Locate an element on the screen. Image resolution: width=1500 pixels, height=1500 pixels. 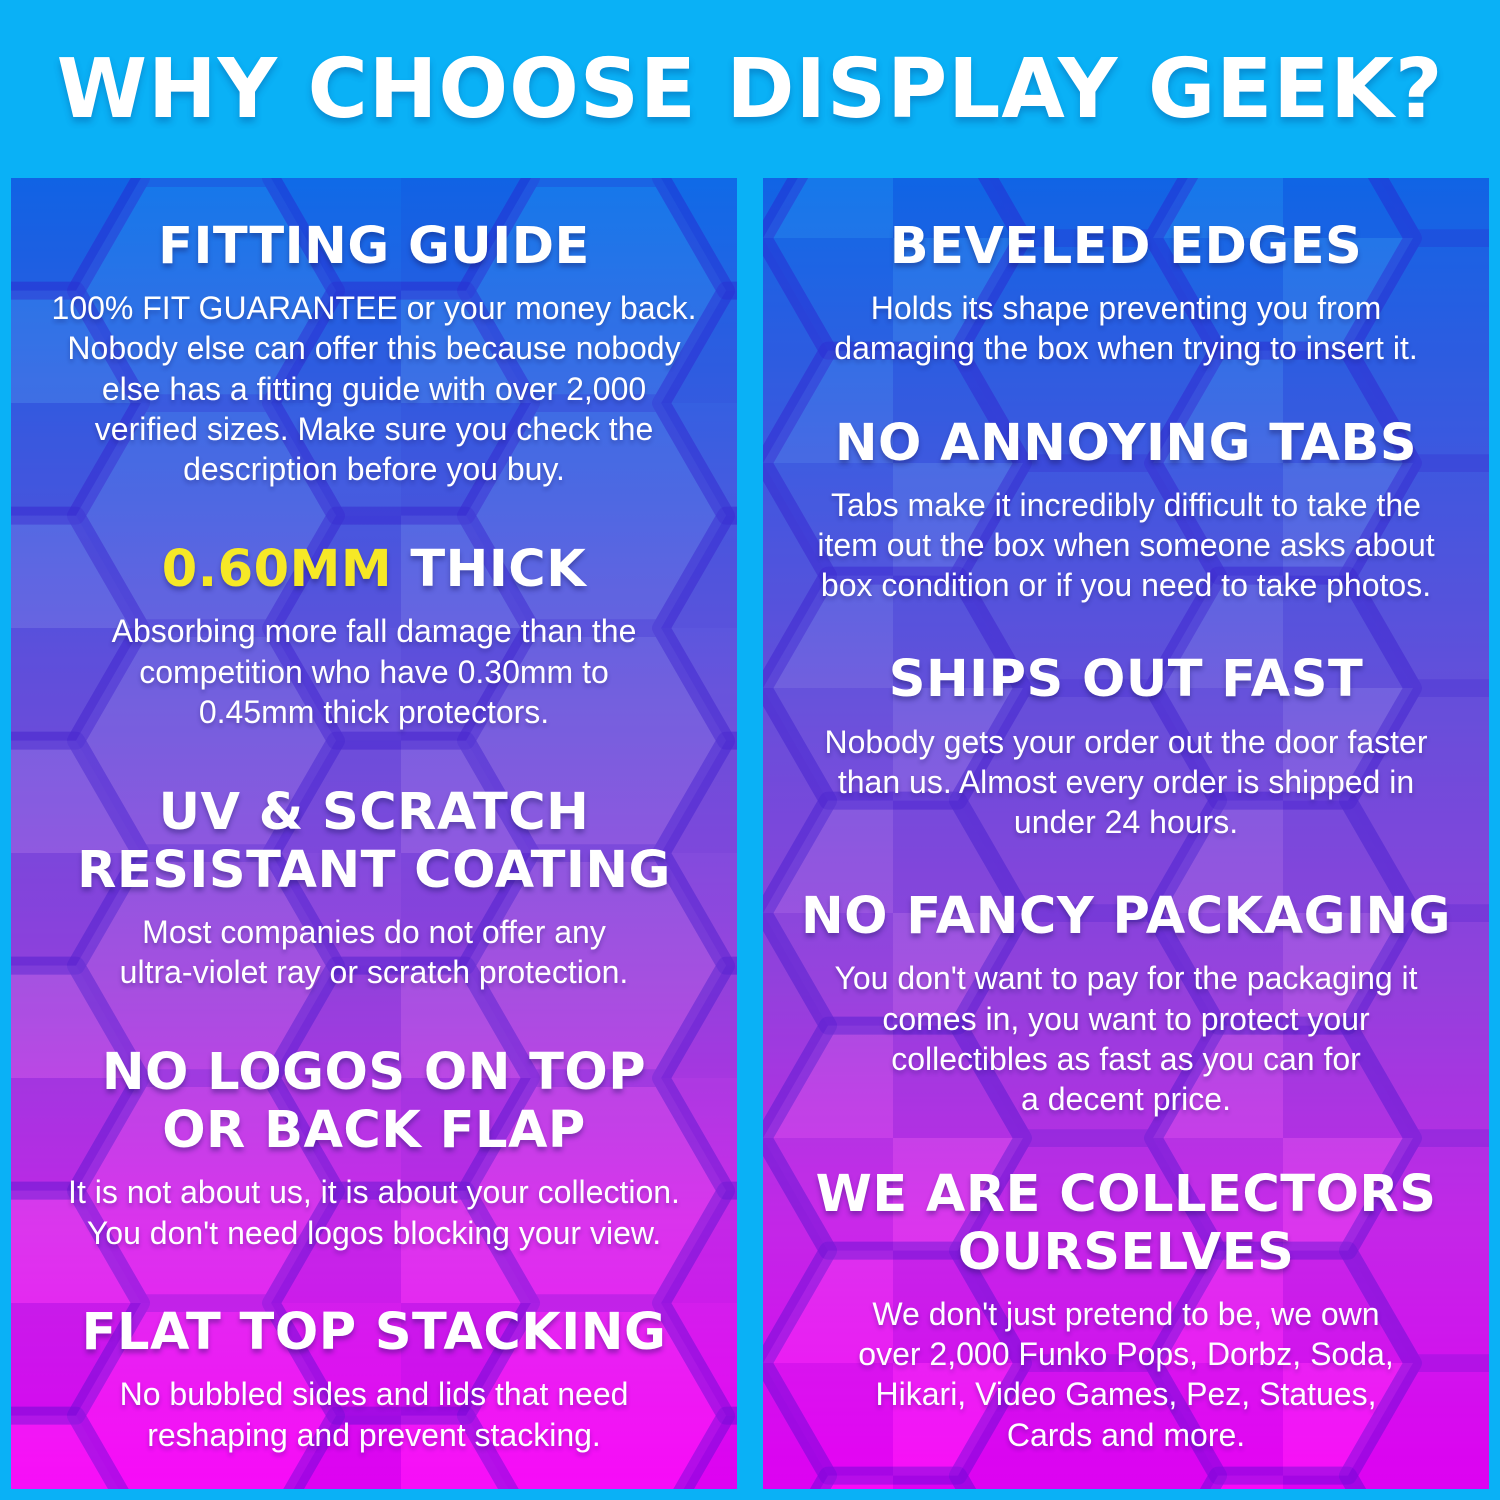
thickness-rest: THICK is located at coordinates (489, 570).